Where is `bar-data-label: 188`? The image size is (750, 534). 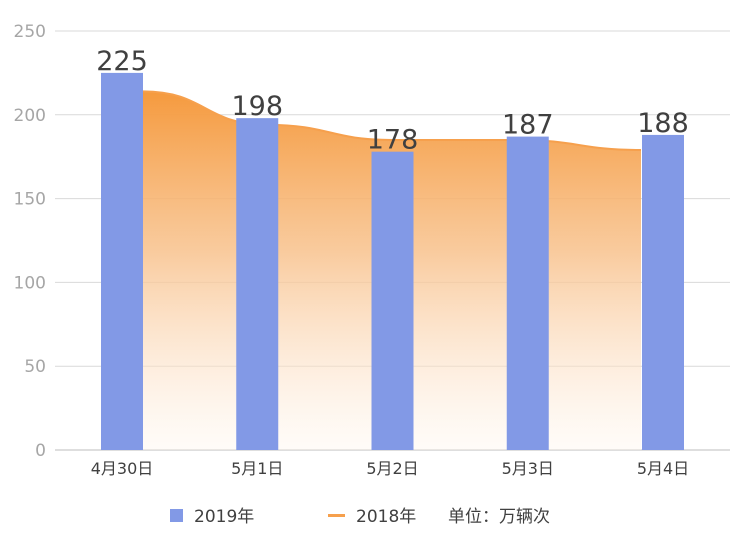 bar-data-label: 188 is located at coordinates (663, 123).